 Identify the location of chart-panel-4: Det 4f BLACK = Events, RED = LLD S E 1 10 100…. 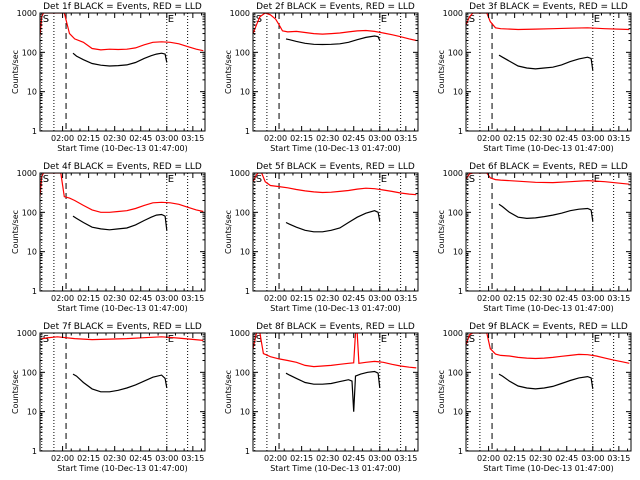
(108, 237).